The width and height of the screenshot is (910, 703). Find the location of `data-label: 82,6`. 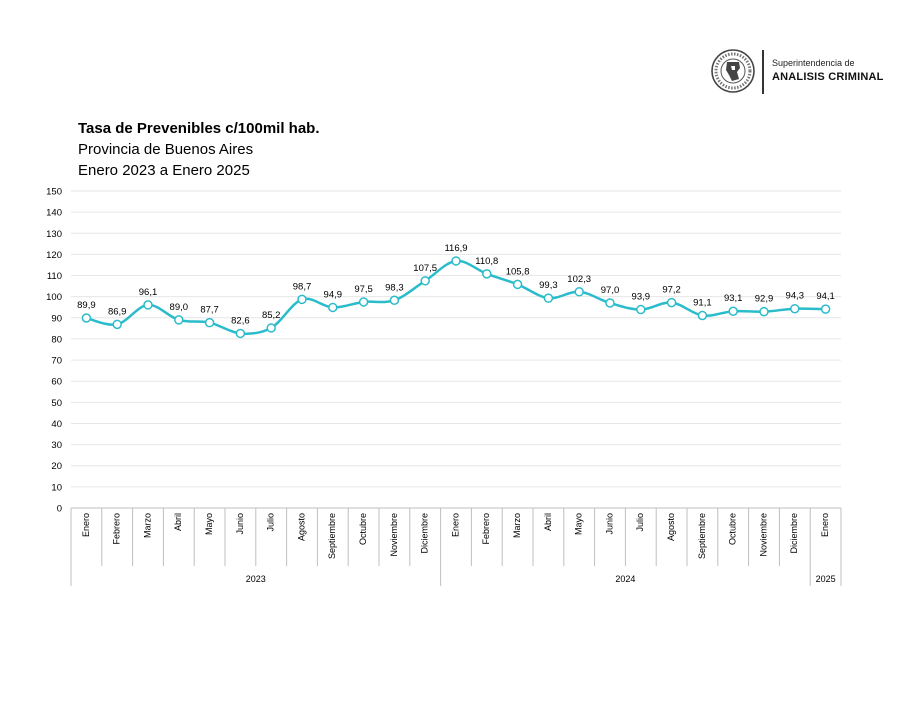

data-label: 82,6 is located at coordinates (240, 320).